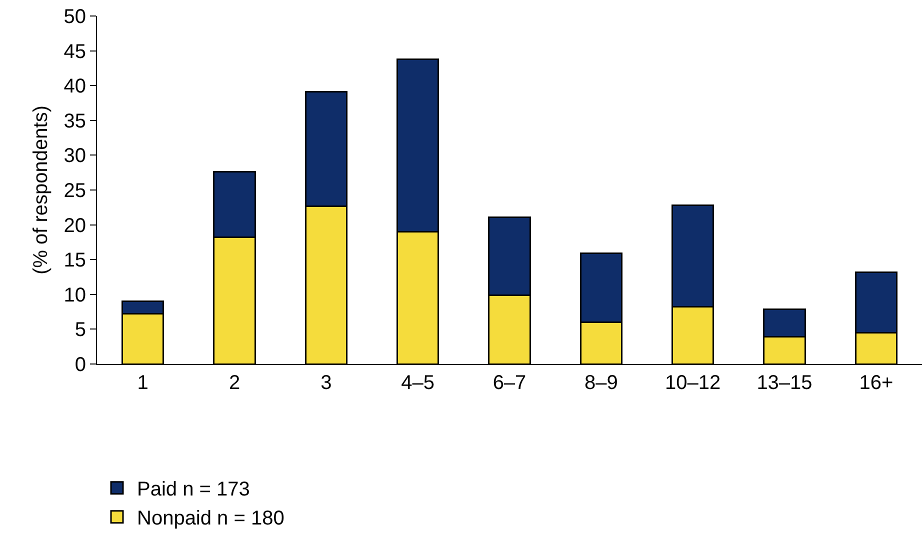  I want to click on y-tick-label: 35, so click(75, 121).